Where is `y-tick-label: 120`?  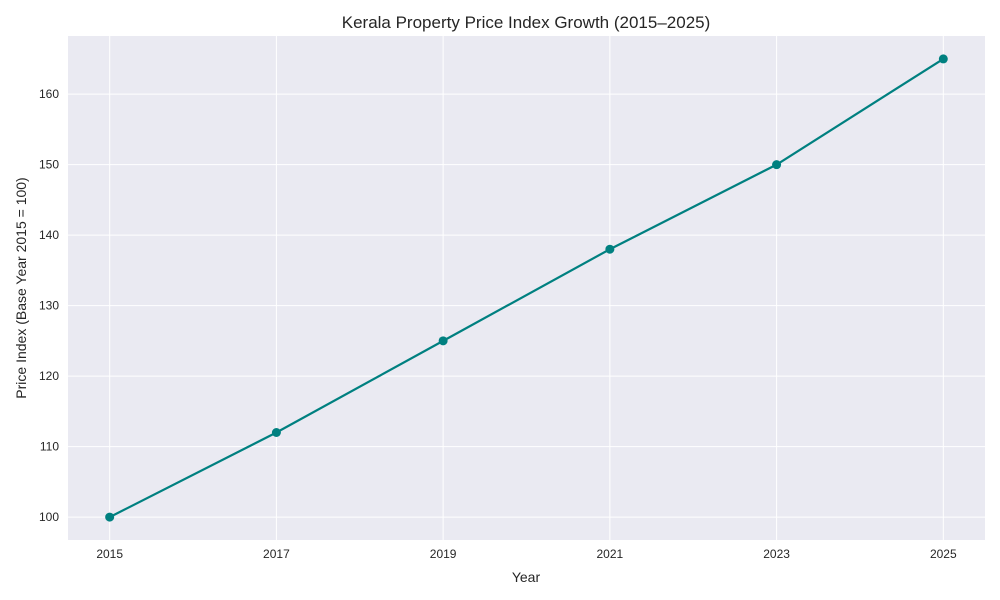 y-tick-label: 120 is located at coordinates (49, 376).